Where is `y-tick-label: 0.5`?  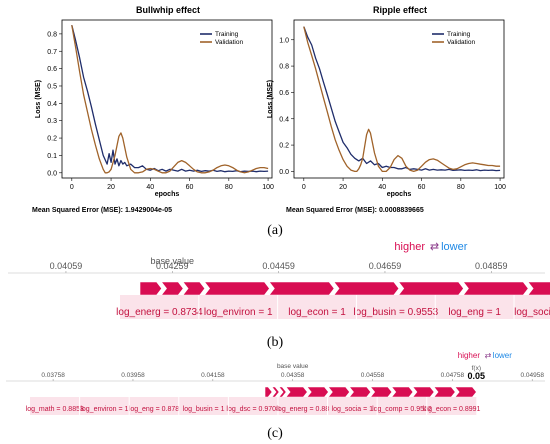 y-tick-label: 0.5 is located at coordinates (52, 86).